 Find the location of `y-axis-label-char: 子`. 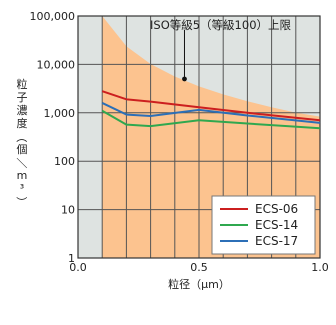

y-axis-label-char: 子 is located at coordinates (22, 97).